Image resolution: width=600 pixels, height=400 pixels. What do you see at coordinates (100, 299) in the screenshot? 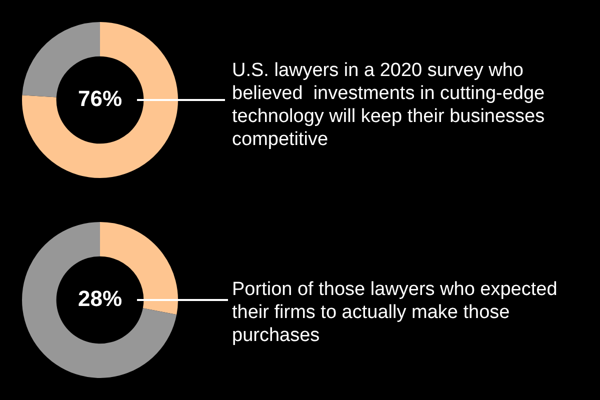
I see `data-label: 28%` at bounding box center [100, 299].